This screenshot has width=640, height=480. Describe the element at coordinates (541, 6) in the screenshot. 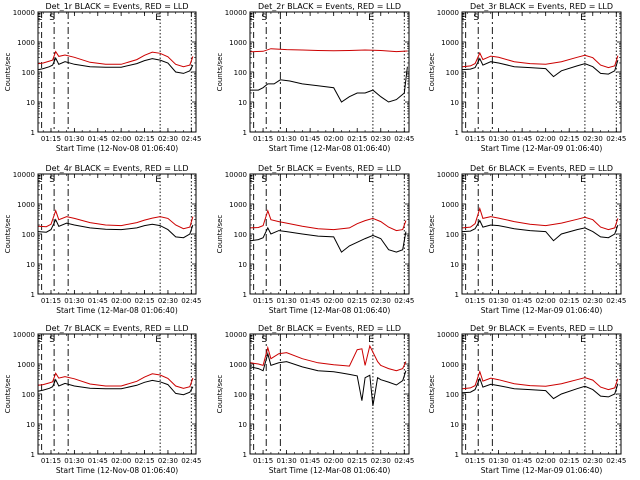

I see `panel-title: Det_3r BLACK = Events, RED = LLD` at that location.